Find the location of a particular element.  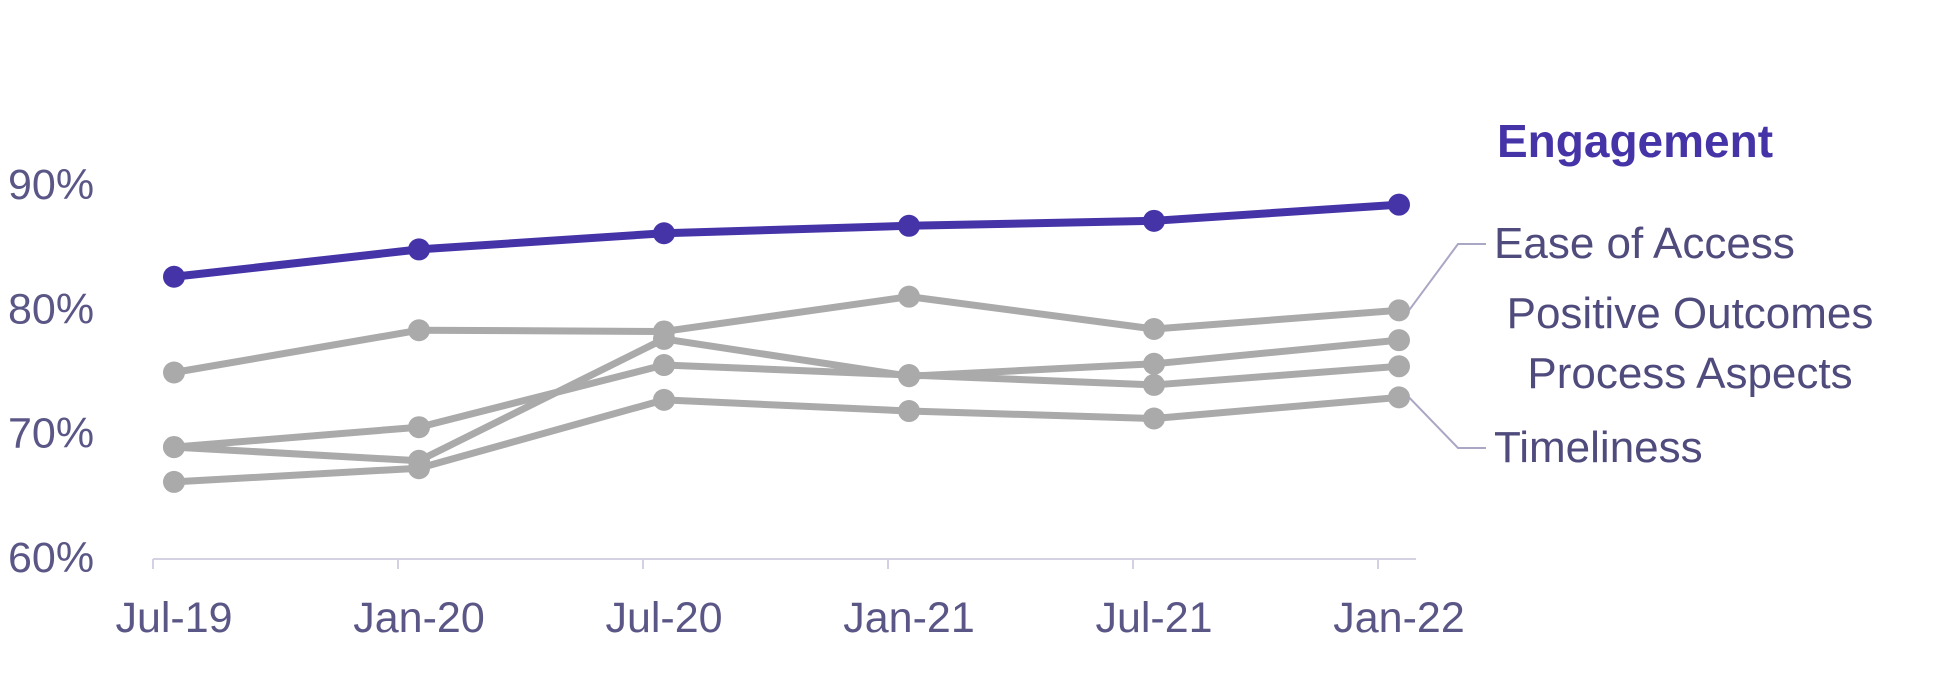

series-label: Ease of Access is located at coordinates (1644, 243).